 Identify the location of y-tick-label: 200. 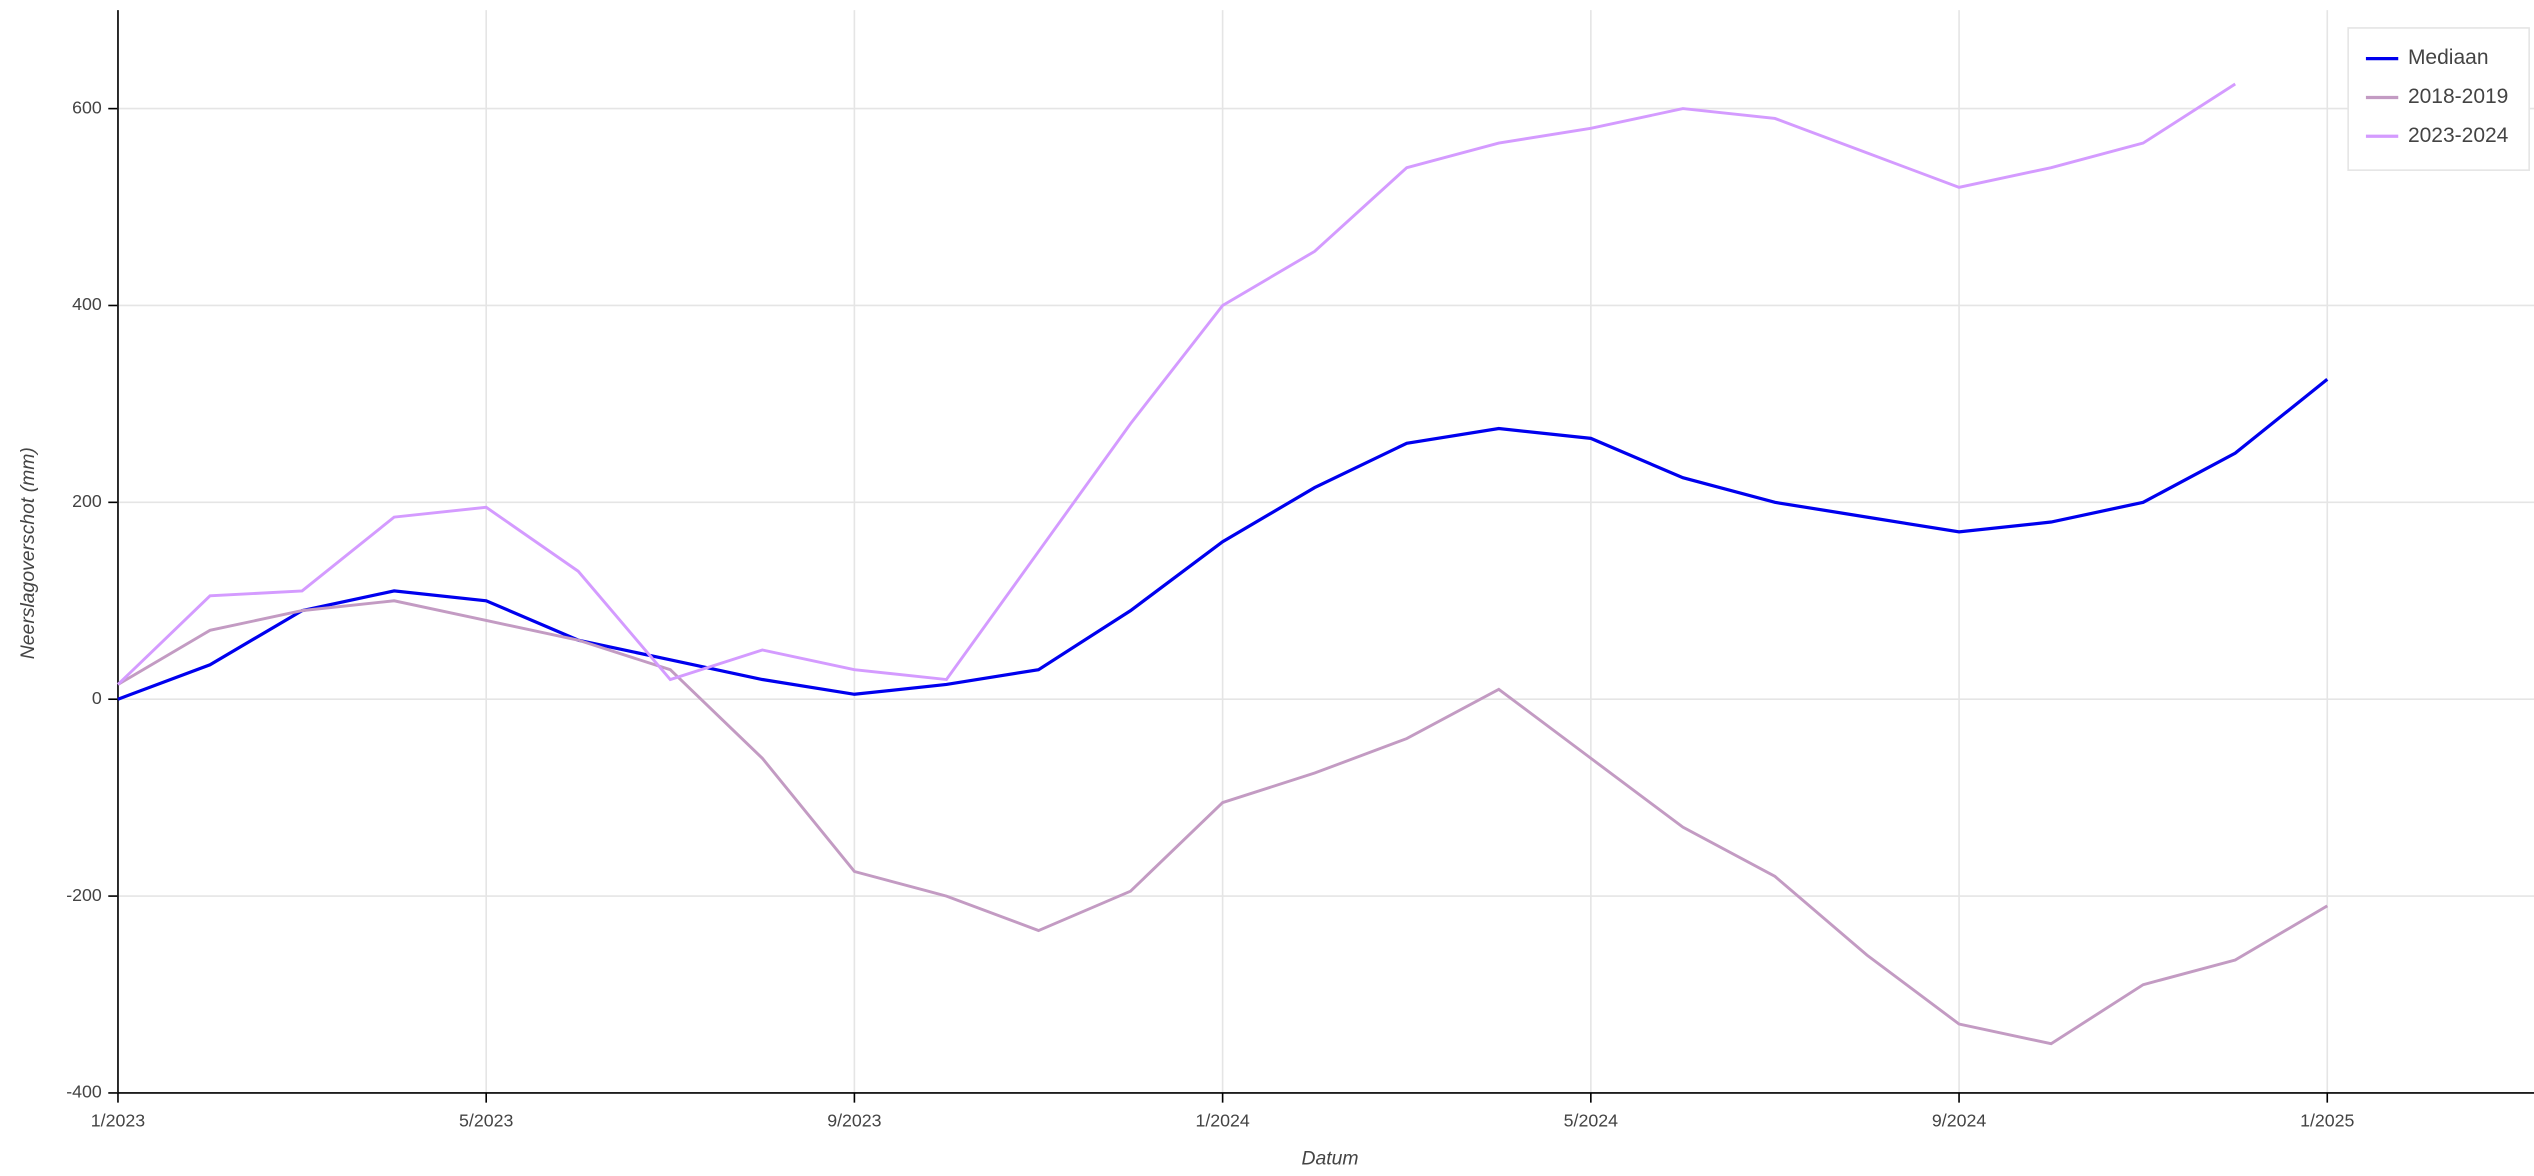
(87, 501).